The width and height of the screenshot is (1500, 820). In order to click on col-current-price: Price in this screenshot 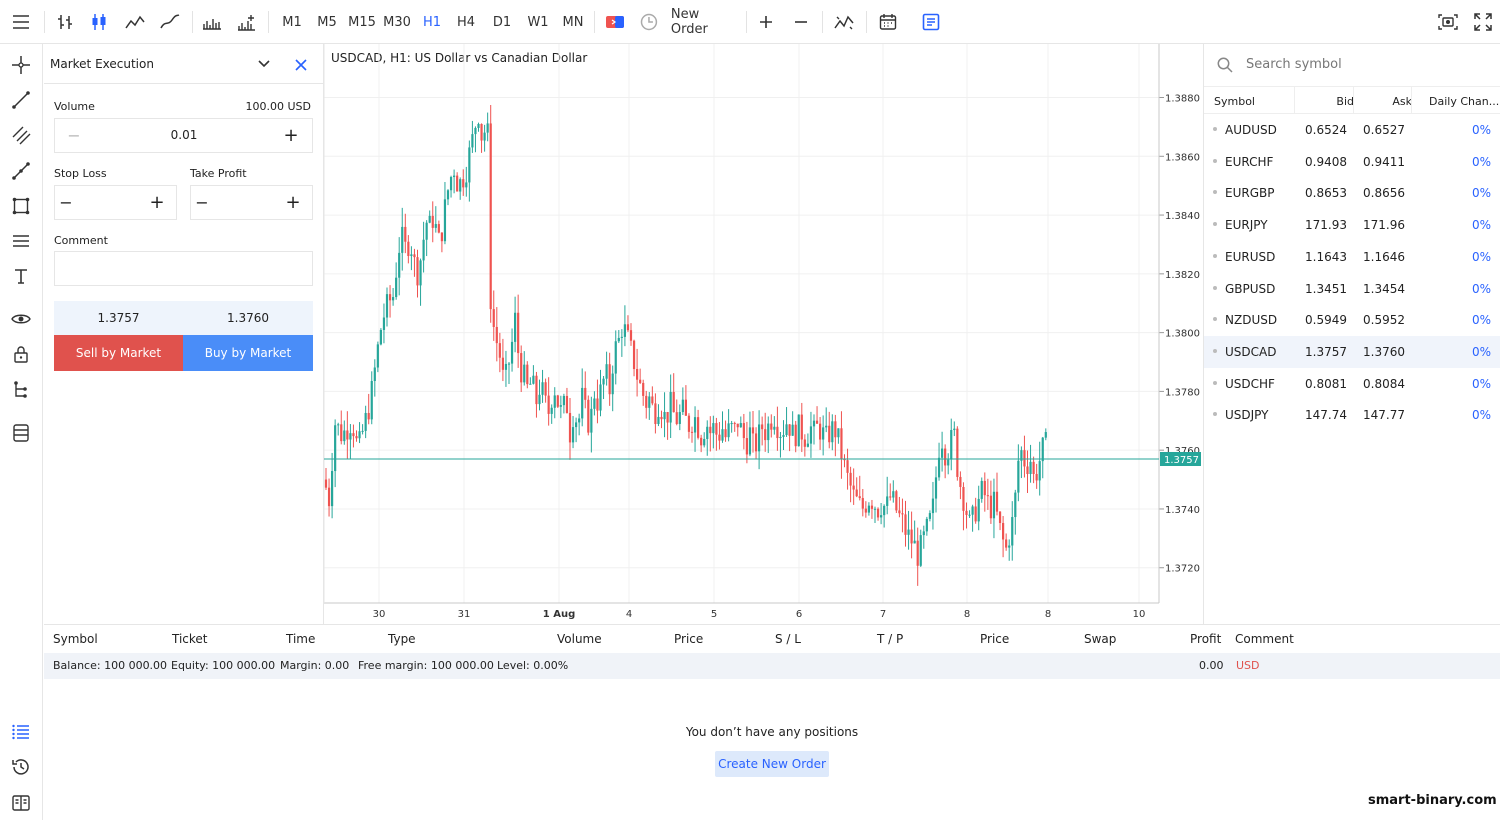, I will do `click(995, 639)`.